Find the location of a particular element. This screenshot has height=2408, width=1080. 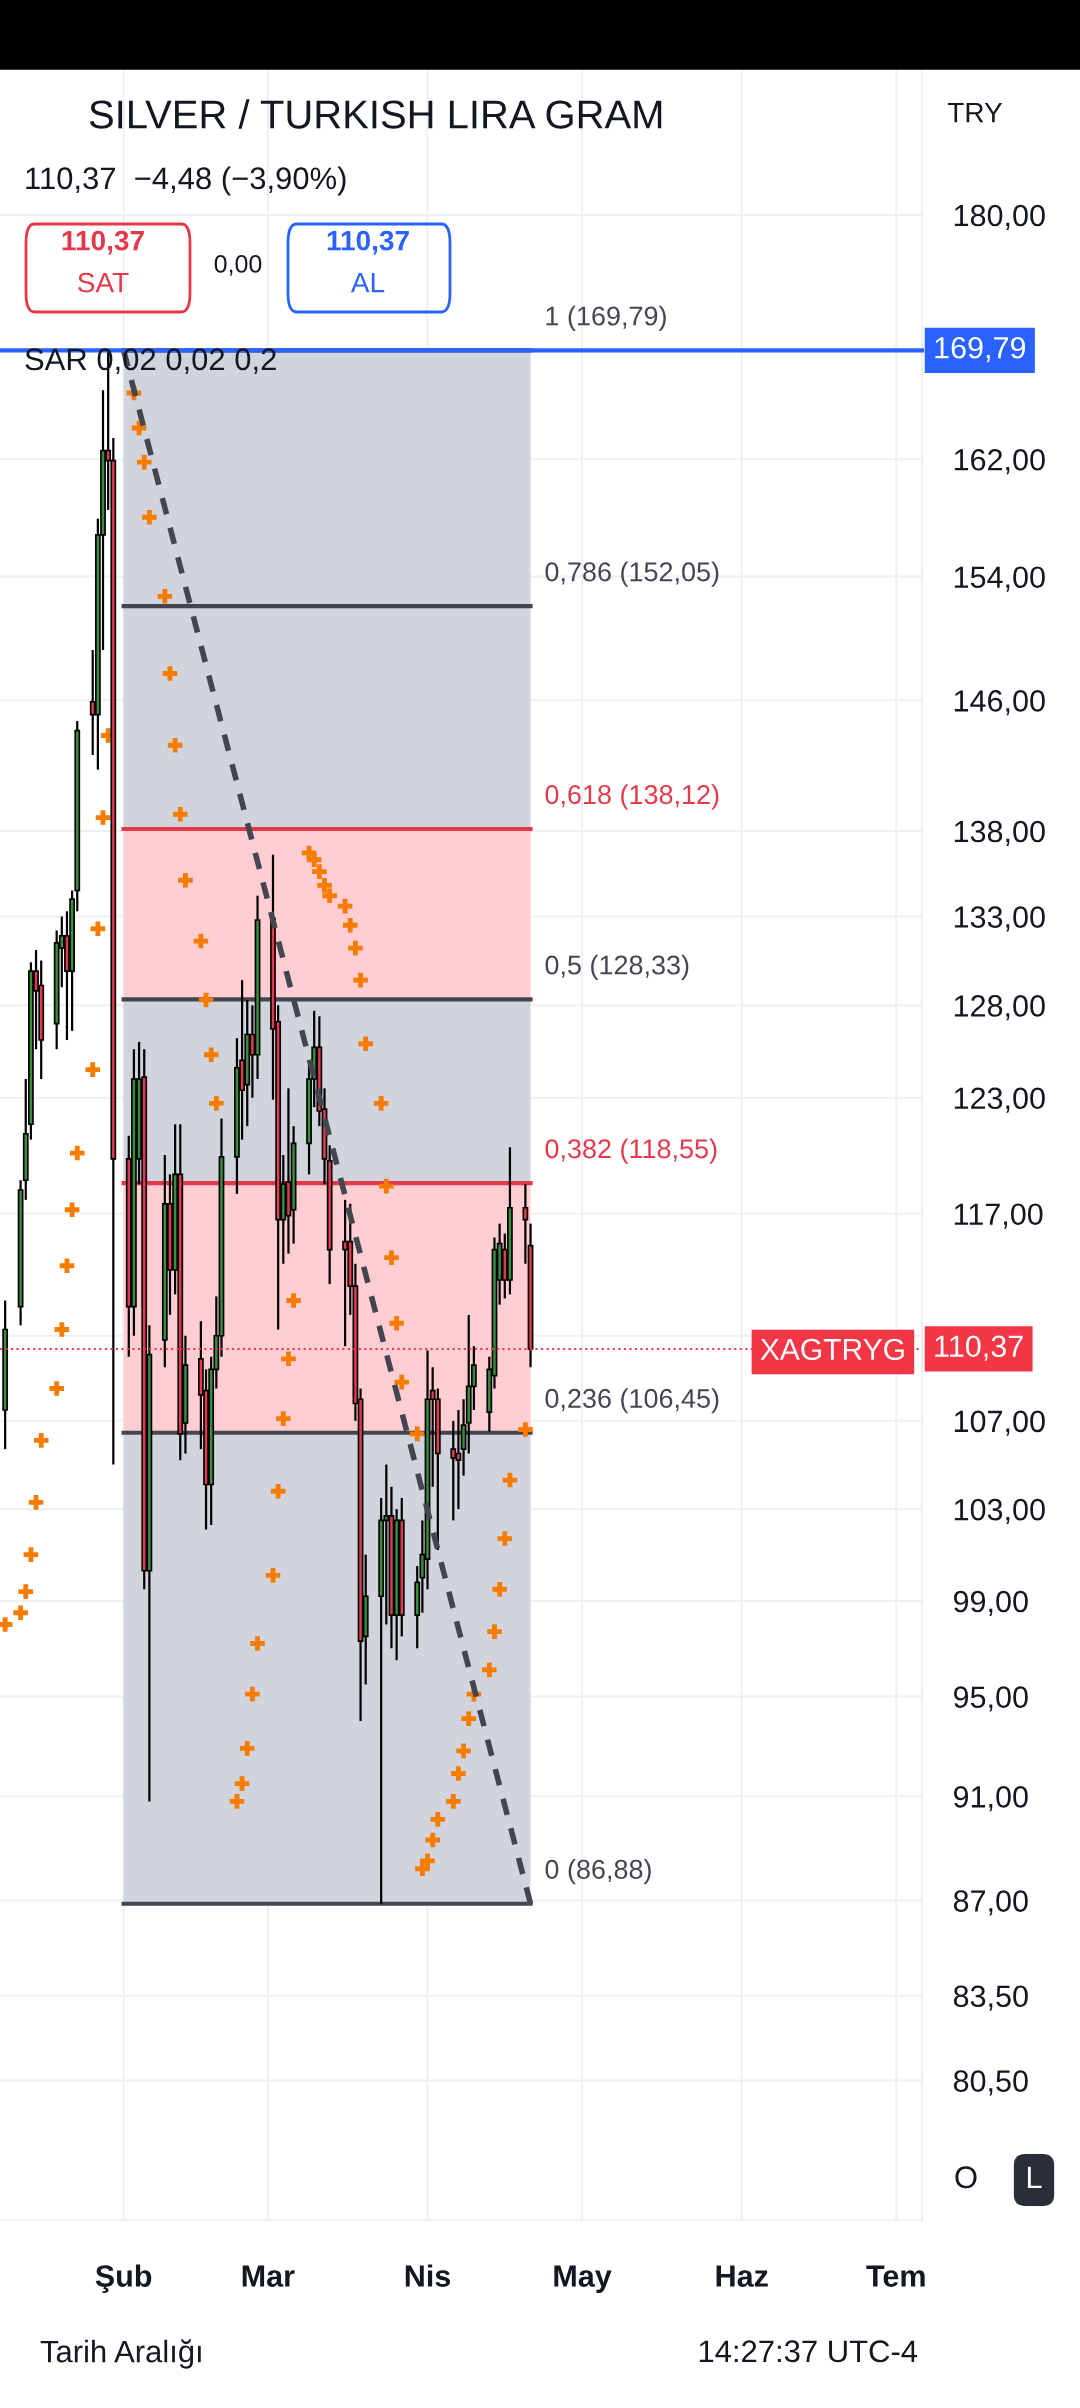

y-tick-label: 87,00 is located at coordinates (990, 1903).